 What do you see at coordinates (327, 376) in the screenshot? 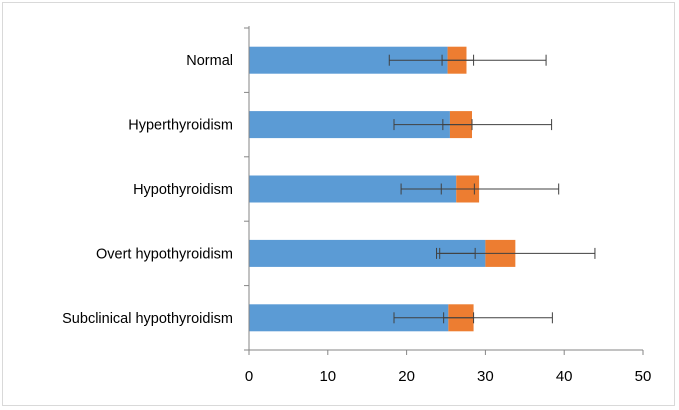
I see `x-tick-label-1: 10` at bounding box center [327, 376].